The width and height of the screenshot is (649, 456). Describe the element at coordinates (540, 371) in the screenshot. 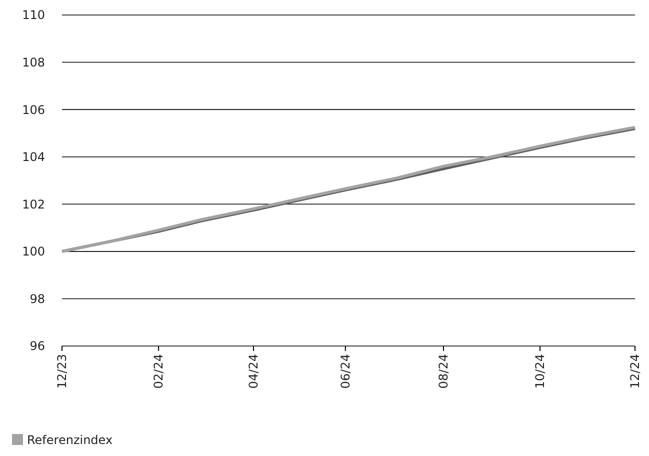

I see `x-tick-label: 10/24` at that location.